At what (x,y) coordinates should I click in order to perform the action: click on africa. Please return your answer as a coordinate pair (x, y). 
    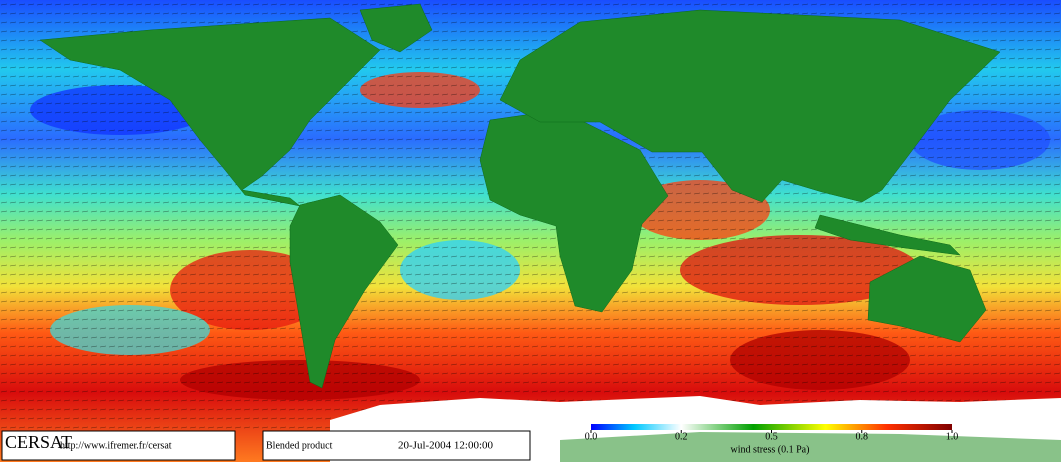
    Looking at the image, I should click on (574, 211).